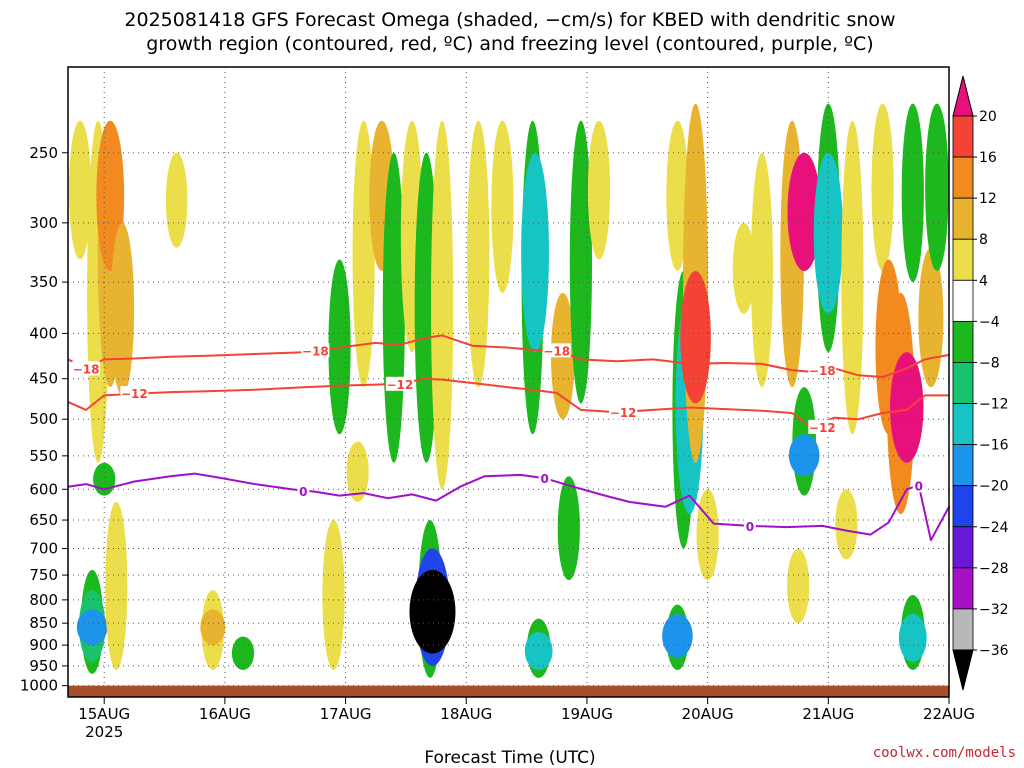 The image size is (1024, 768). Describe the element at coordinates (994, 446) in the screenshot. I see `colorbar-label-8: −16` at that location.